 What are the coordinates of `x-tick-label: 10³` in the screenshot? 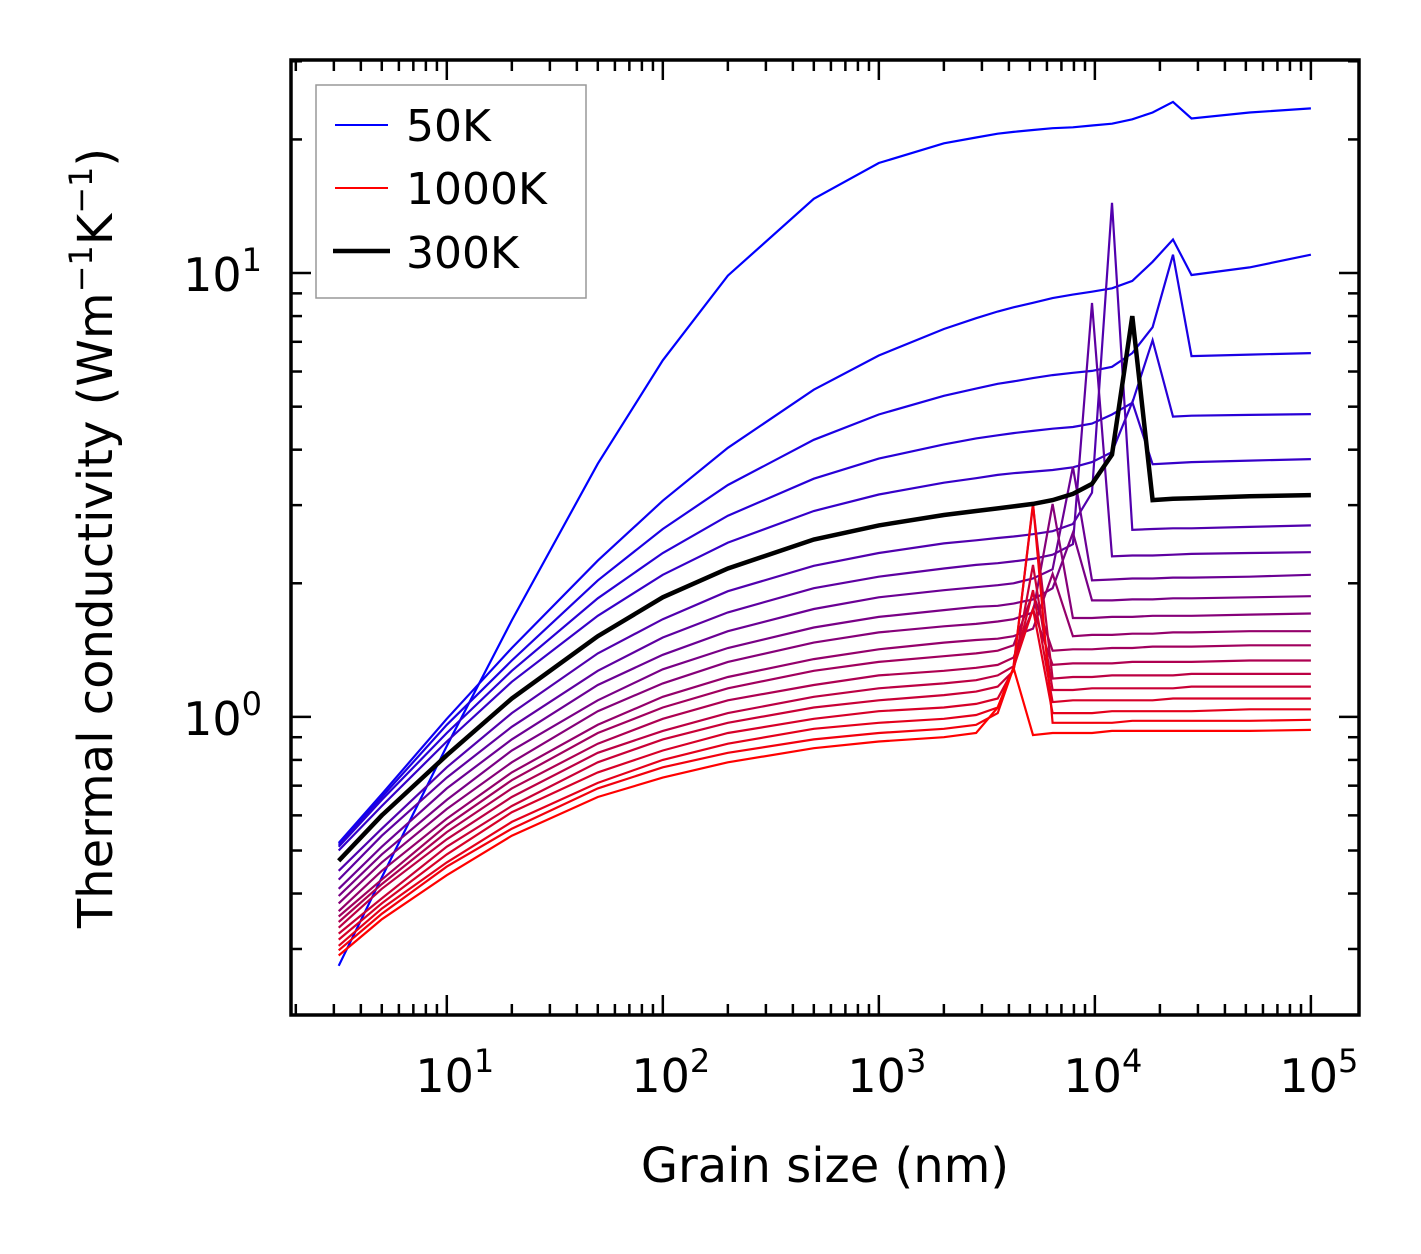 It's located at (886, 1072).